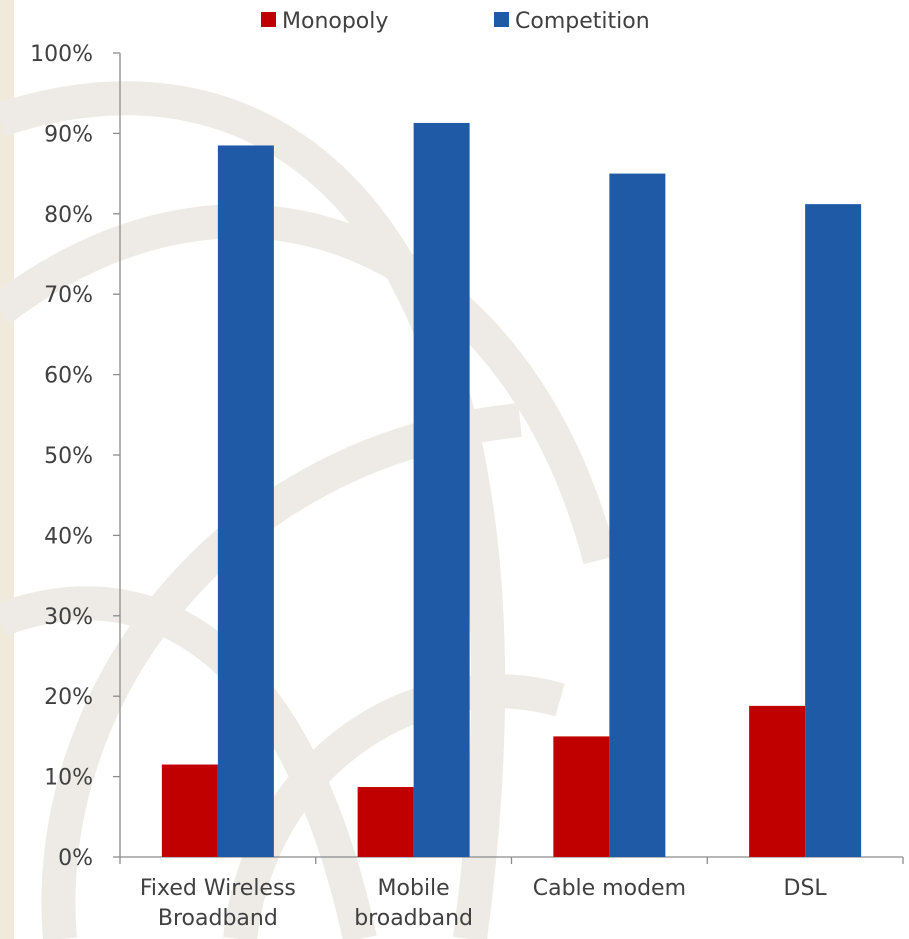 The width and height of the screenshot is (909, 939). I want to click on x-category-label: DSL, so click(806, 888).